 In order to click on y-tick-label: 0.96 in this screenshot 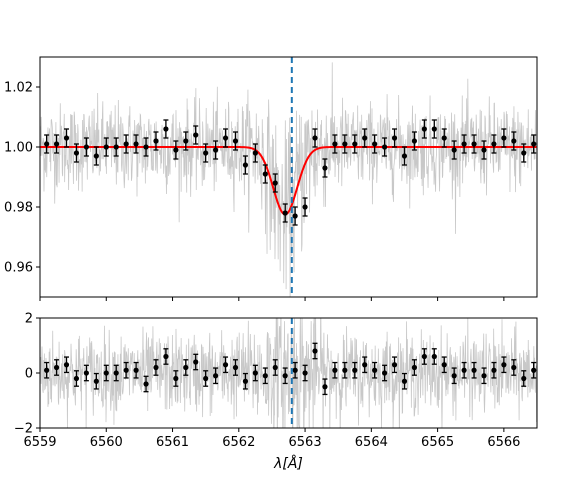, I will do `click(18, 268)`.